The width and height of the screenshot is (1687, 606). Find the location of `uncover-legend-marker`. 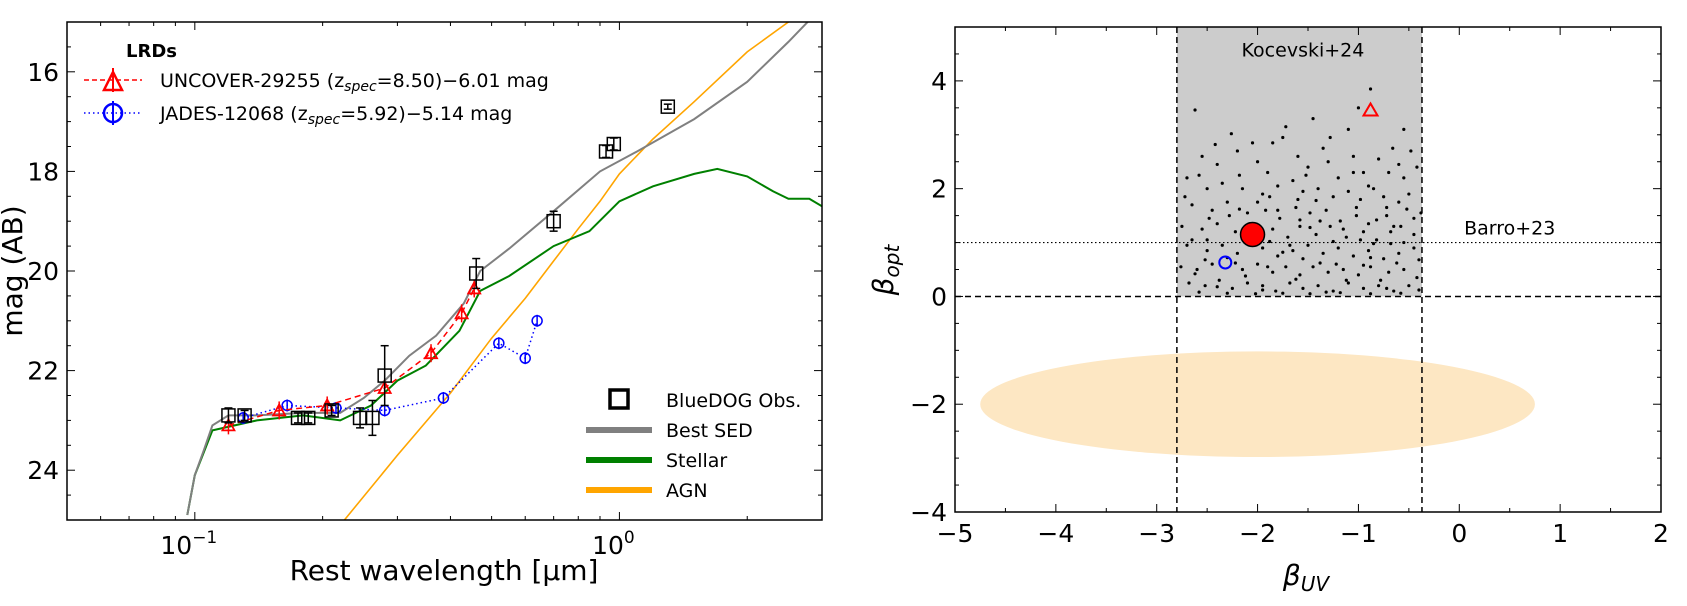

uncover-legend-marker is located at coordinates (113, 80).